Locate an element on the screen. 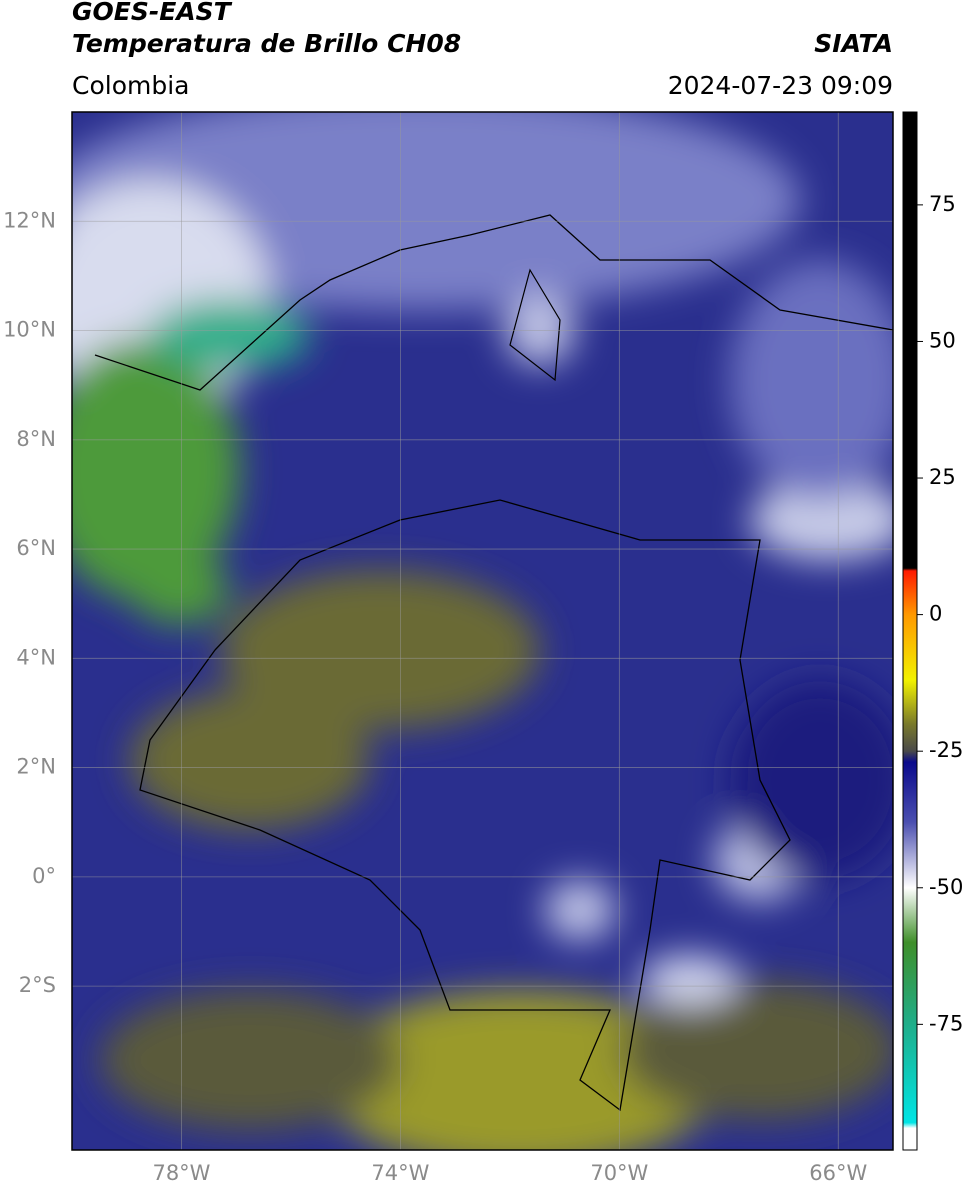  colorbar-tick-label: 0 is located at coordinates (935, 614).